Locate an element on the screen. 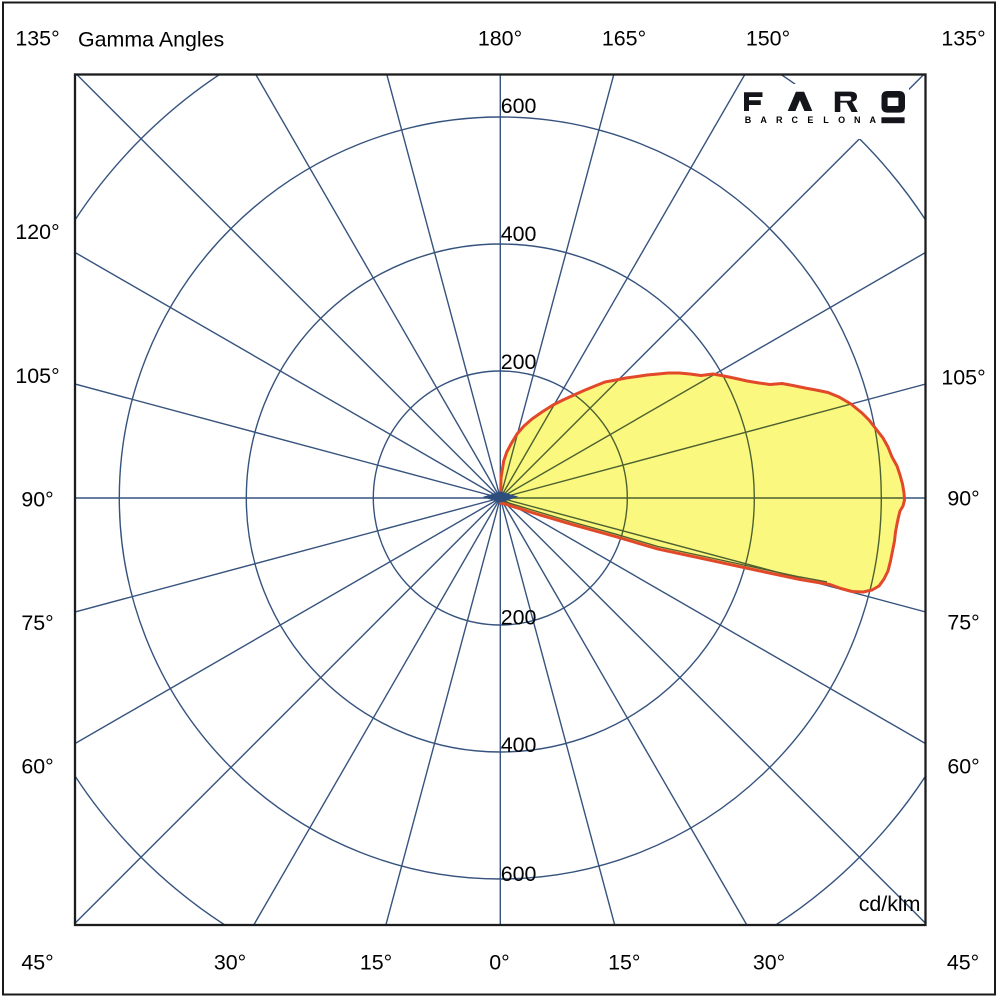  svg-text: R is located at coordinates (779, 120).